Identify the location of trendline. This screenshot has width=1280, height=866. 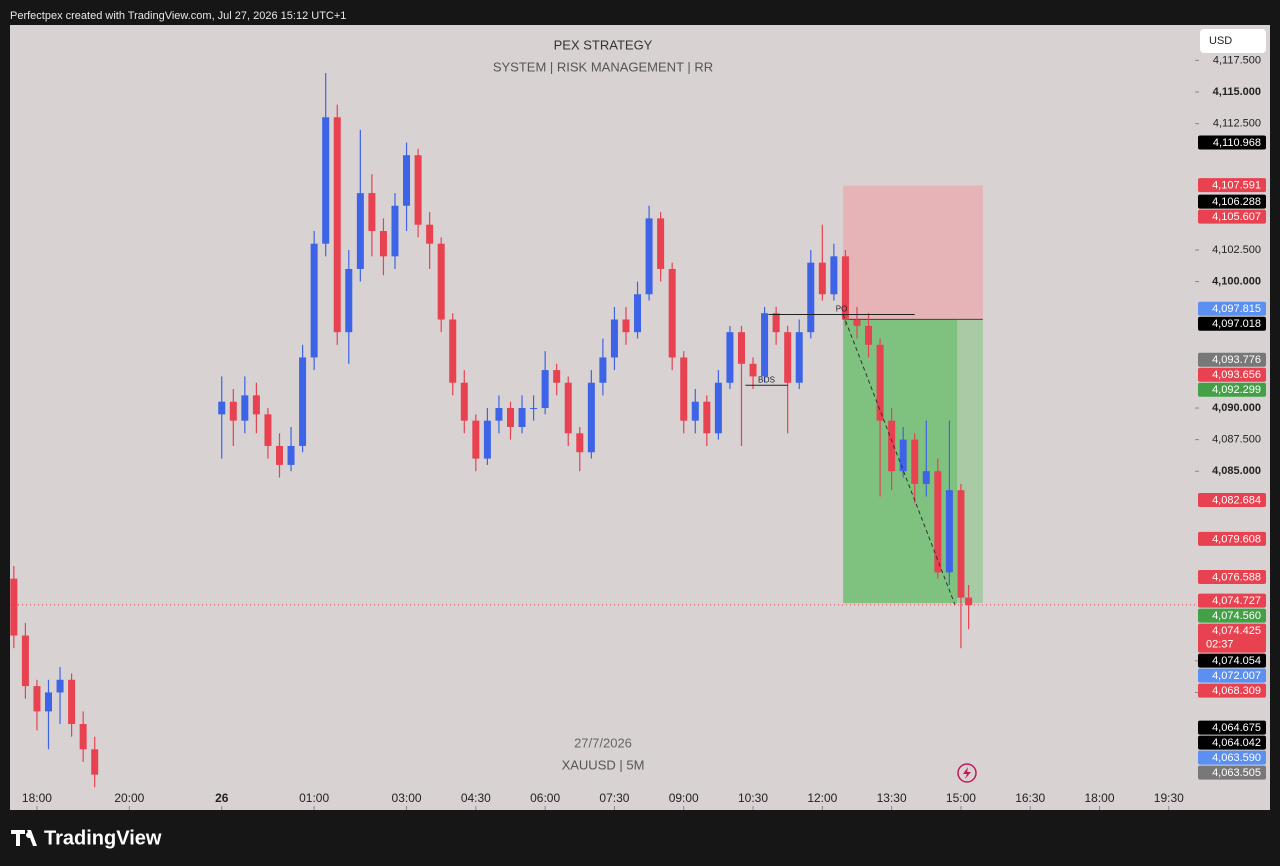
(899, 460).